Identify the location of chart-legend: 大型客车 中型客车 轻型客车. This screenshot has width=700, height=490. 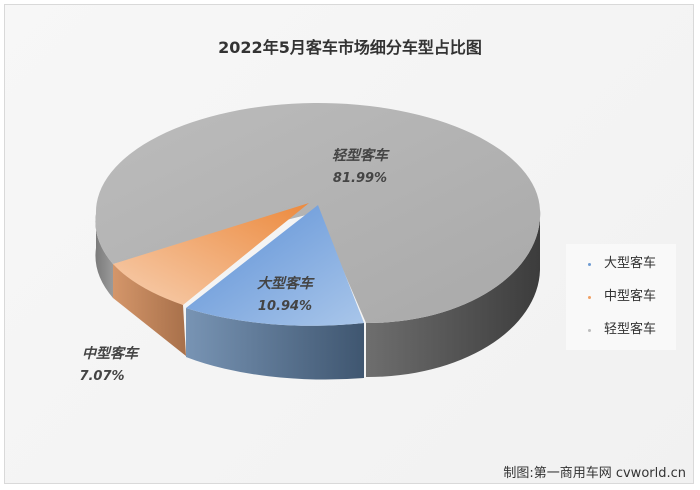
(621, 297).